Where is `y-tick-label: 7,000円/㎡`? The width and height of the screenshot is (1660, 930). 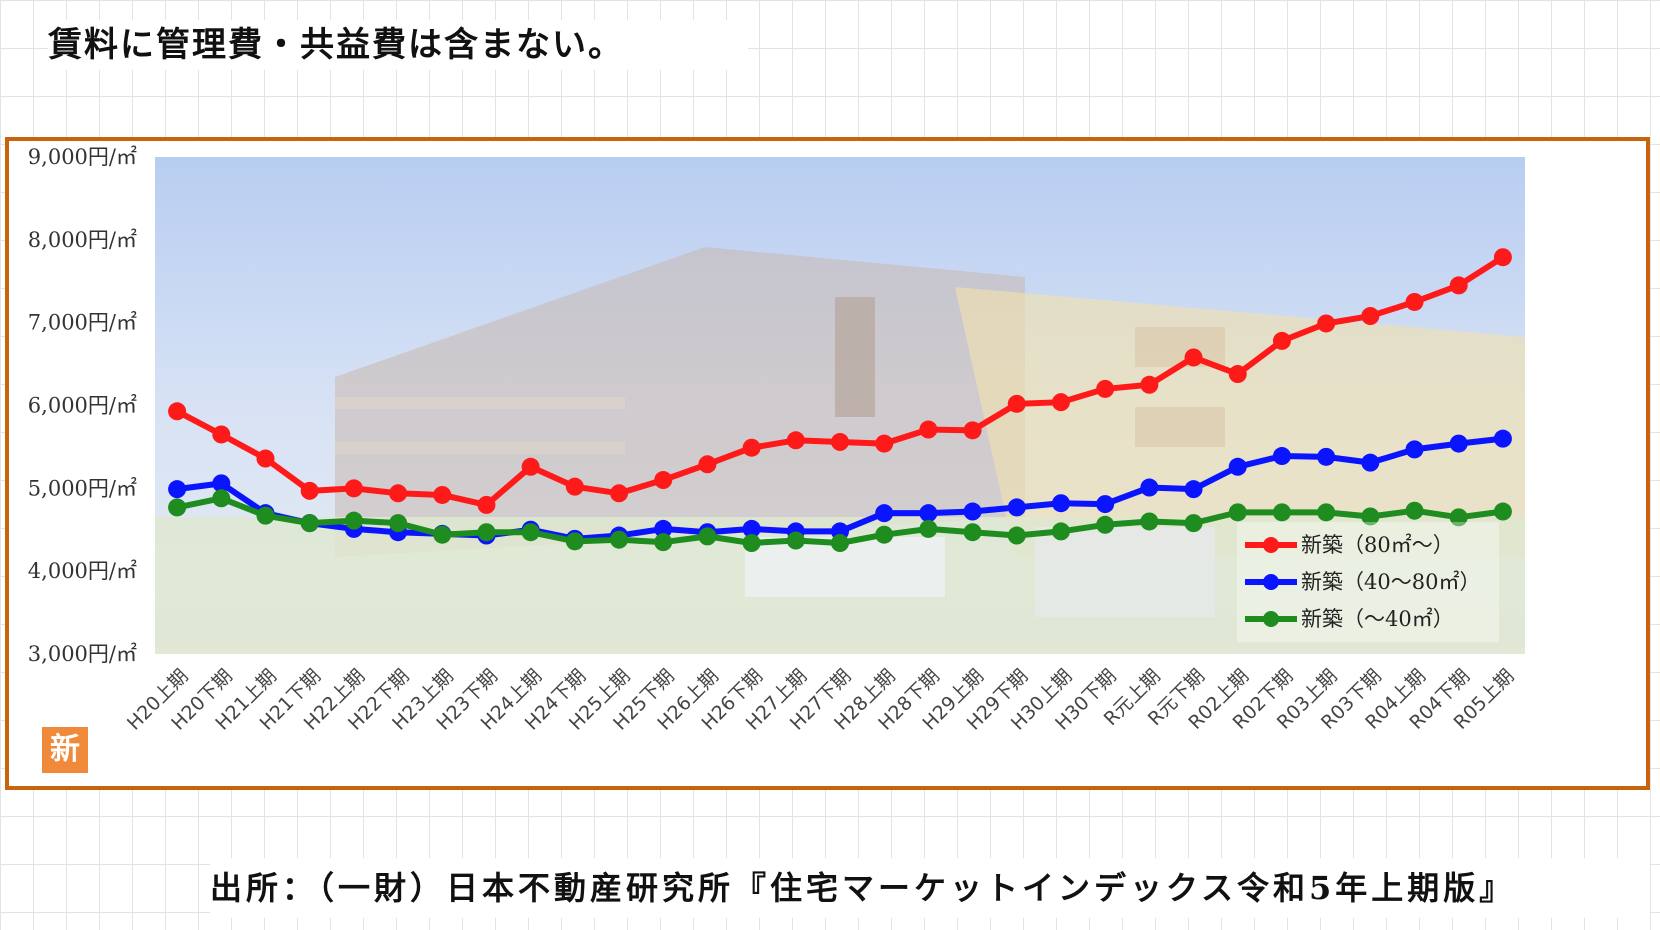 y-tick-label: 7,000円/㎡ is located at coordinates (82, 323).